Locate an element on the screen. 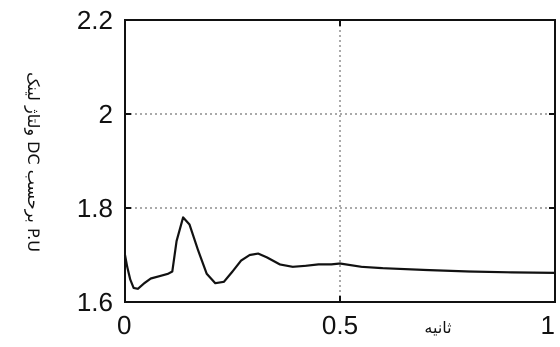  x-tick-label: 1 is located at coordinates (548, 325).